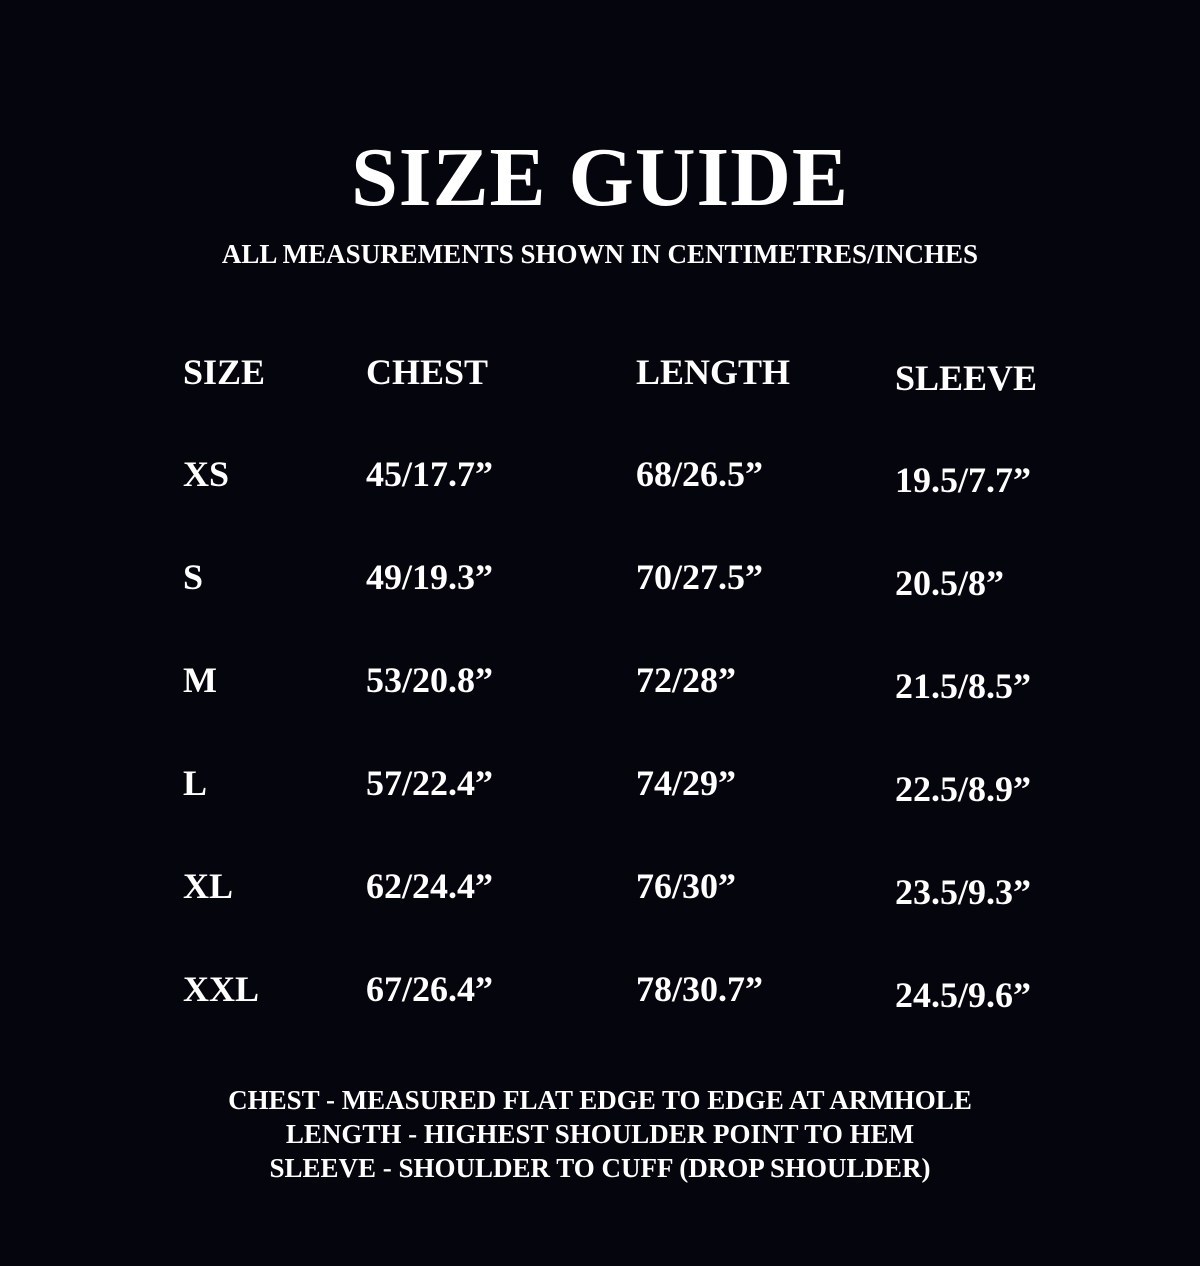  What do you see at coordinates (430, 577) in the screenshot?
I see `cell-chest: 49/19.3”` at bounding box center [430, 577].